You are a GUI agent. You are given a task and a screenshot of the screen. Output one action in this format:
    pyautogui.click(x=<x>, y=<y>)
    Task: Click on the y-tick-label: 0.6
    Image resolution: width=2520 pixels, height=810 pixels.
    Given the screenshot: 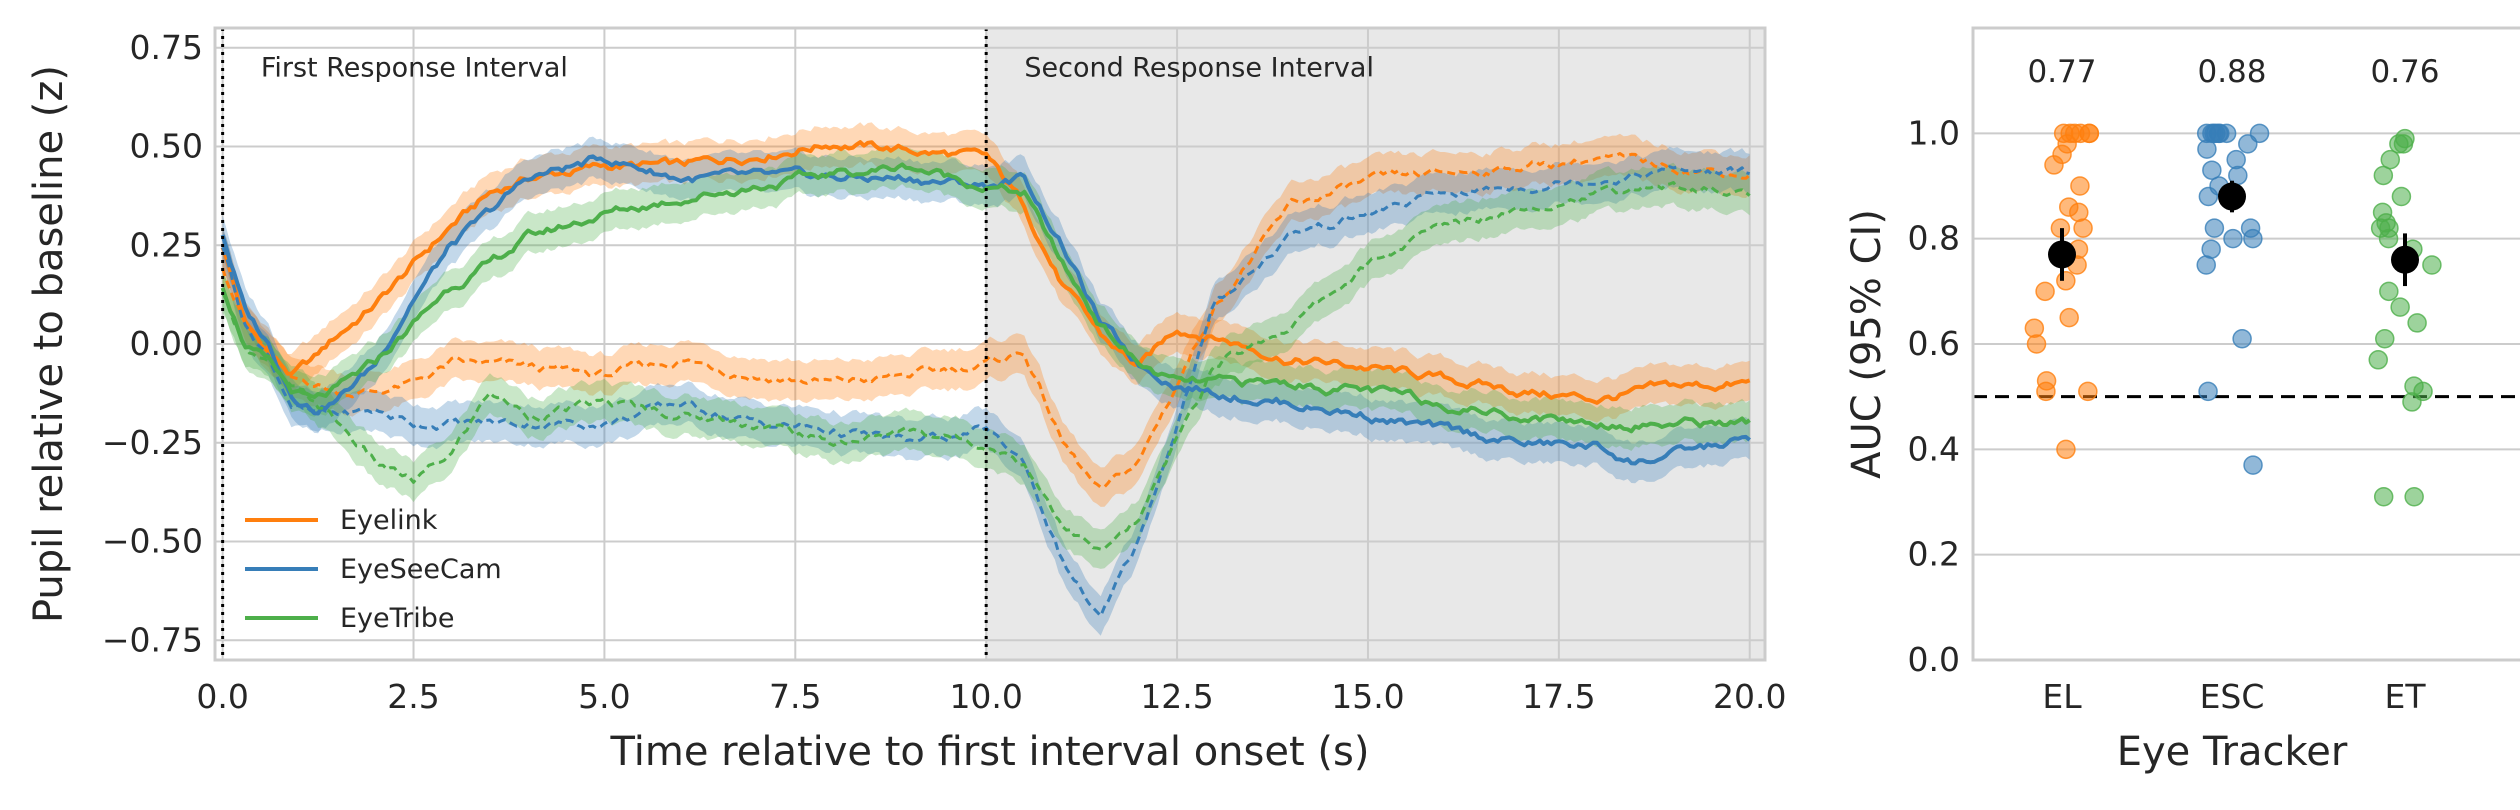 What is the action you would take?
    pyautogui.click(x=1934, y=343)
    